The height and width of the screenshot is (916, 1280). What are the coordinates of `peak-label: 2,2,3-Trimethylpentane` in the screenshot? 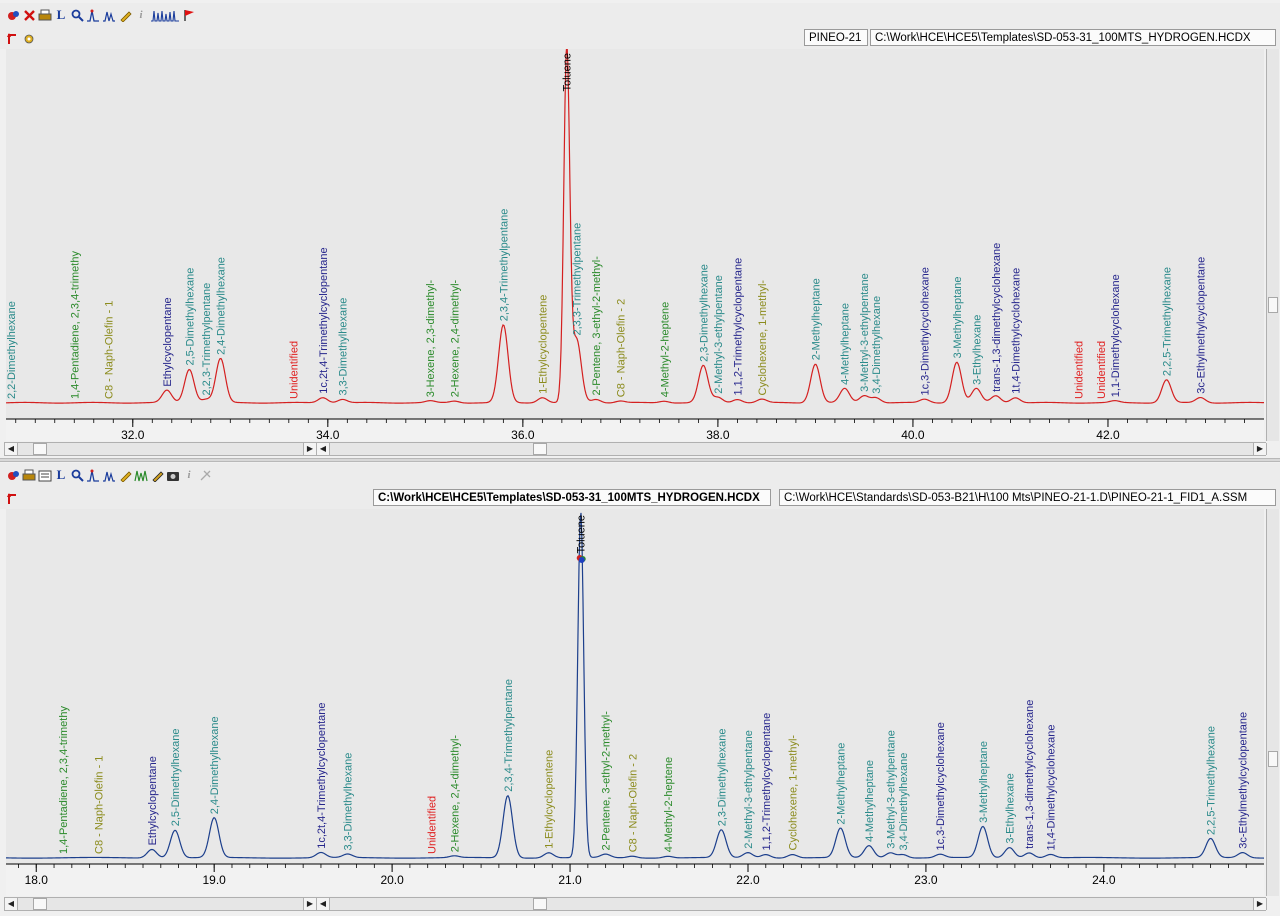 It's located at (207, 339).